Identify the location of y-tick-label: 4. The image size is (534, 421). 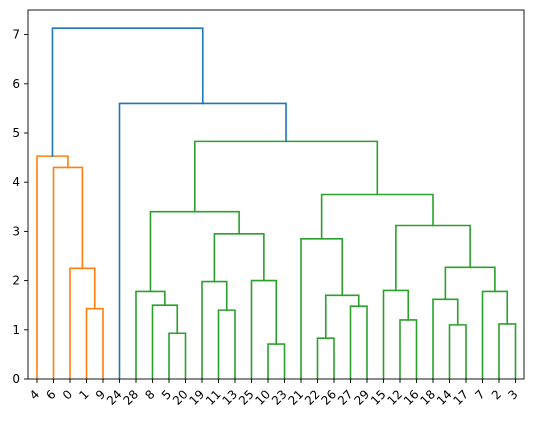
(16, 182).